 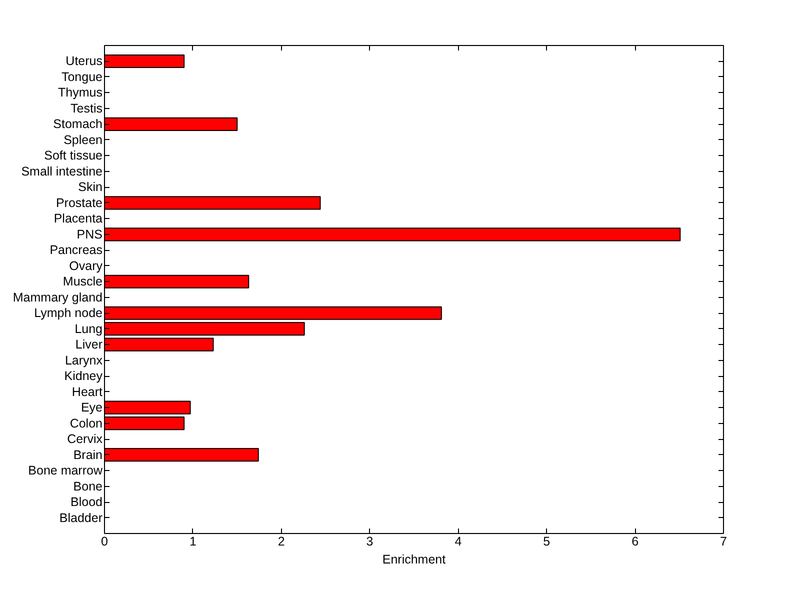 I want to click on y-tick-label: Small intestine, so click(x=62, y=171).